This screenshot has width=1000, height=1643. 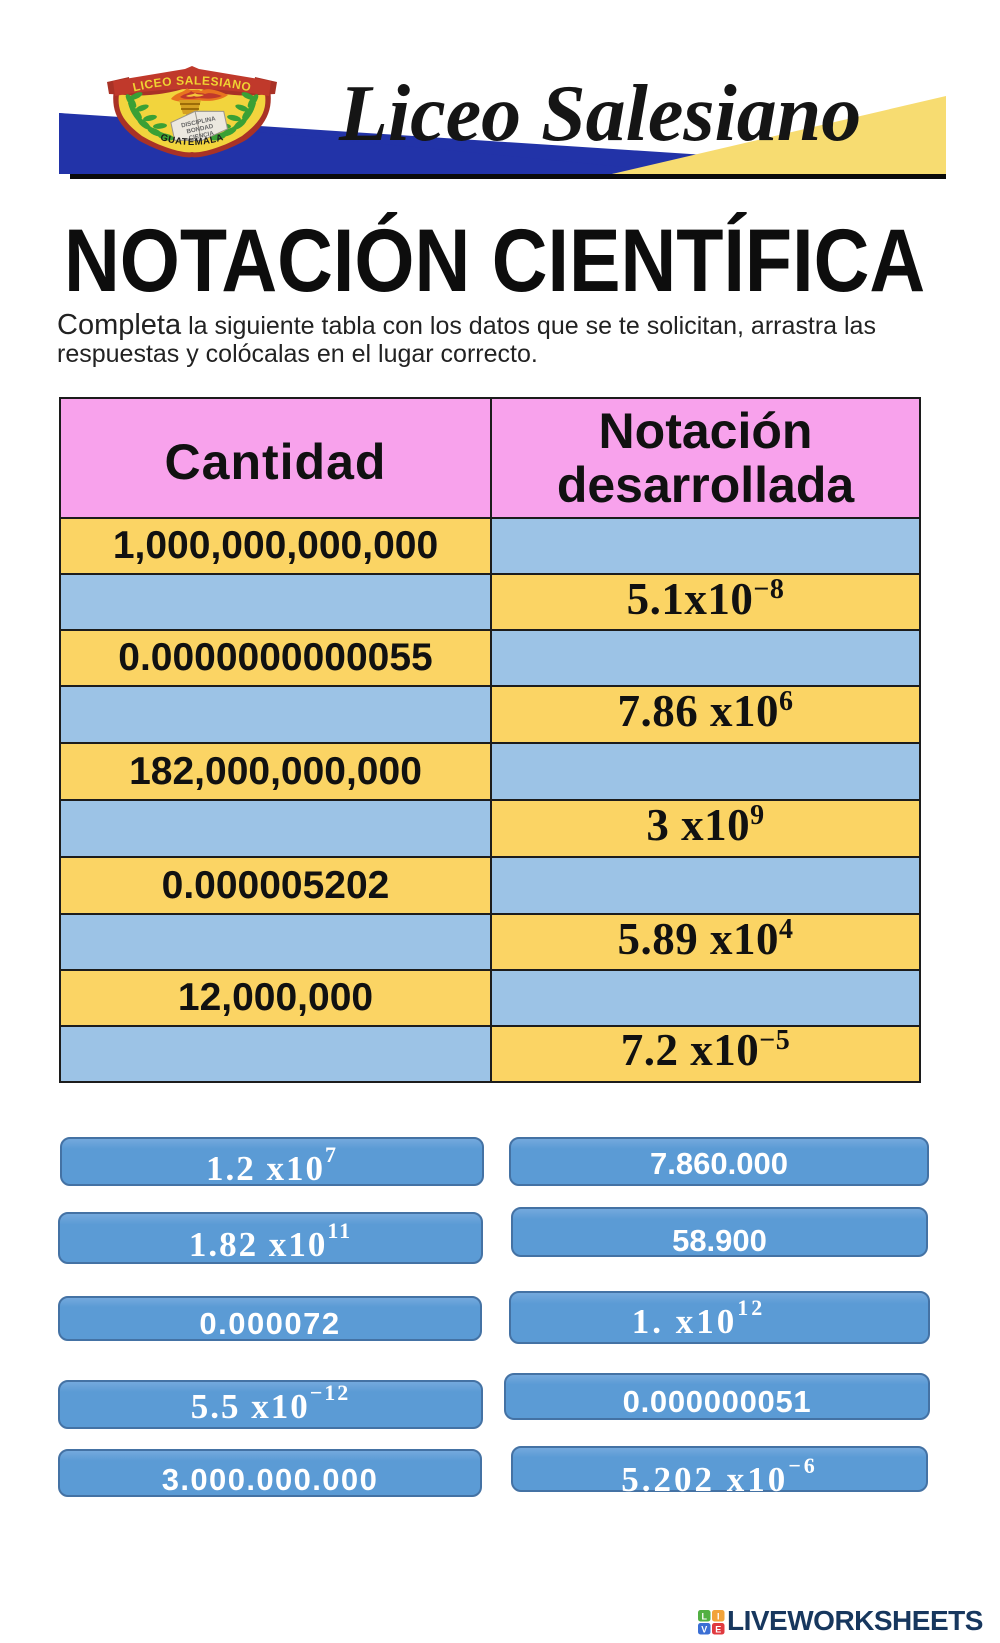 What do you see at coordinates (704, 1617) in the screenshot?
I see `svg-text: L` at bounding box center [704, 1617].